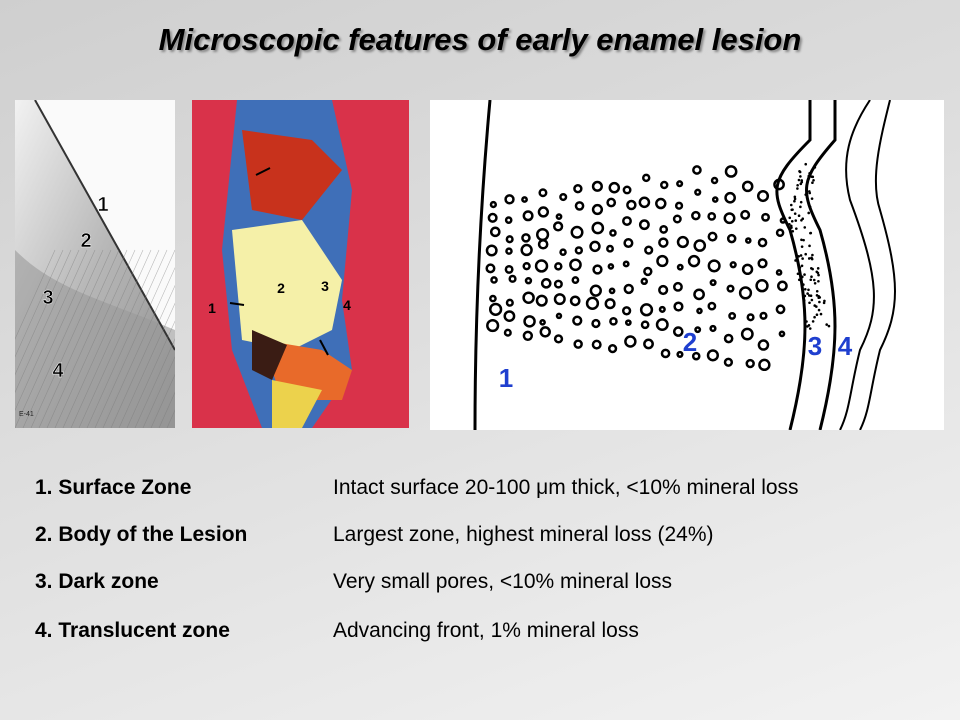  I want to click on zone-name: 3. Dark zone, so click(97, 581).